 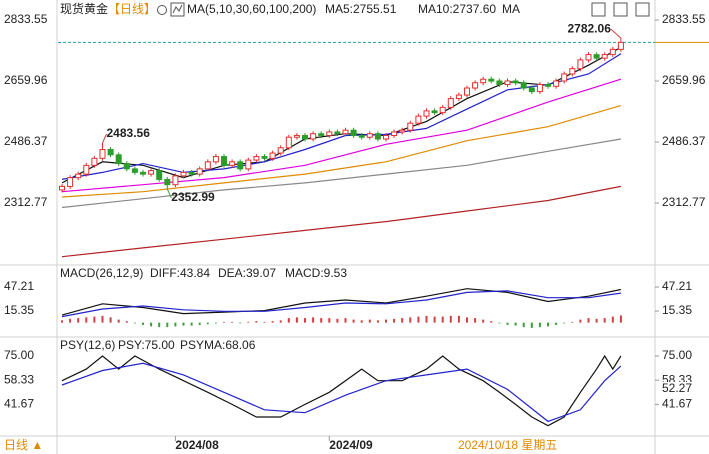 I want to click on legend-entry: PSY:75.00, so click(x=146, y=345).